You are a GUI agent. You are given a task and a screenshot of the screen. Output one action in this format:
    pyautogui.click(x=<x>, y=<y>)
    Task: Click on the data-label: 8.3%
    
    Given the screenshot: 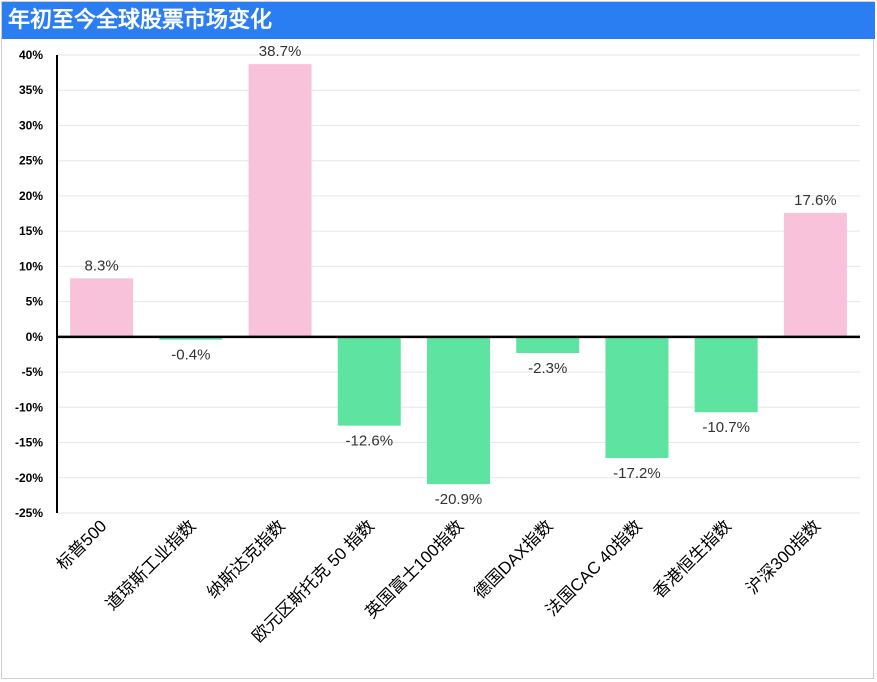 What is the action you would take?
    pyautogui.click(x=102, y=265)
    